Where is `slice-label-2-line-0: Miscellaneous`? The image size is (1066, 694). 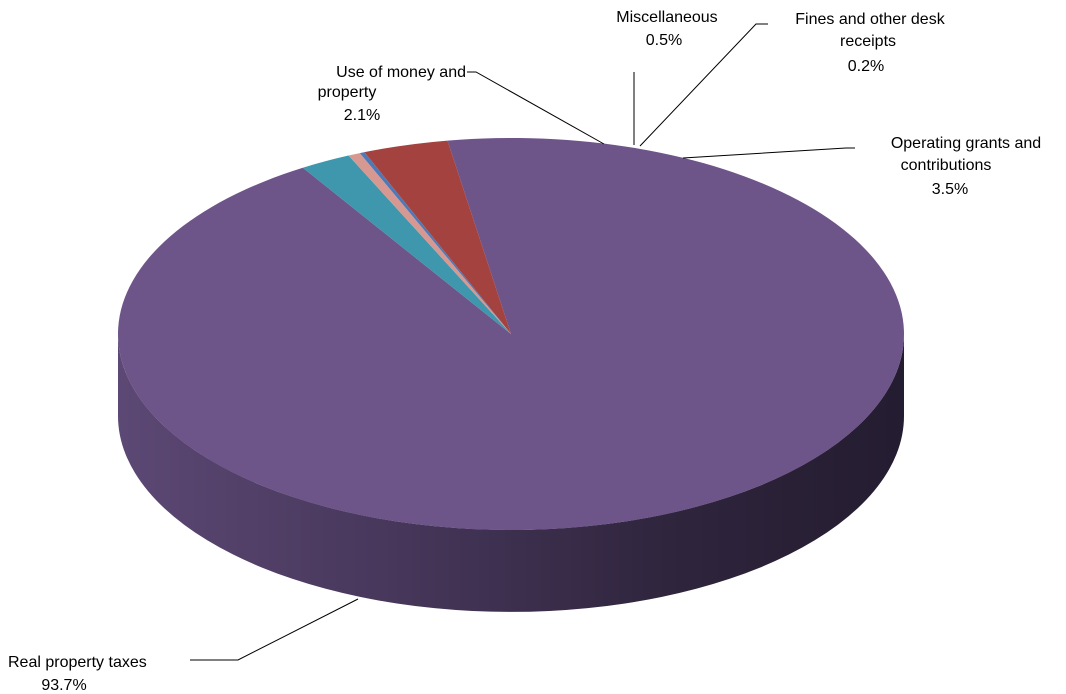
slice-label-2-line-0: Miscellaneous is located at coordinates (666, 17).